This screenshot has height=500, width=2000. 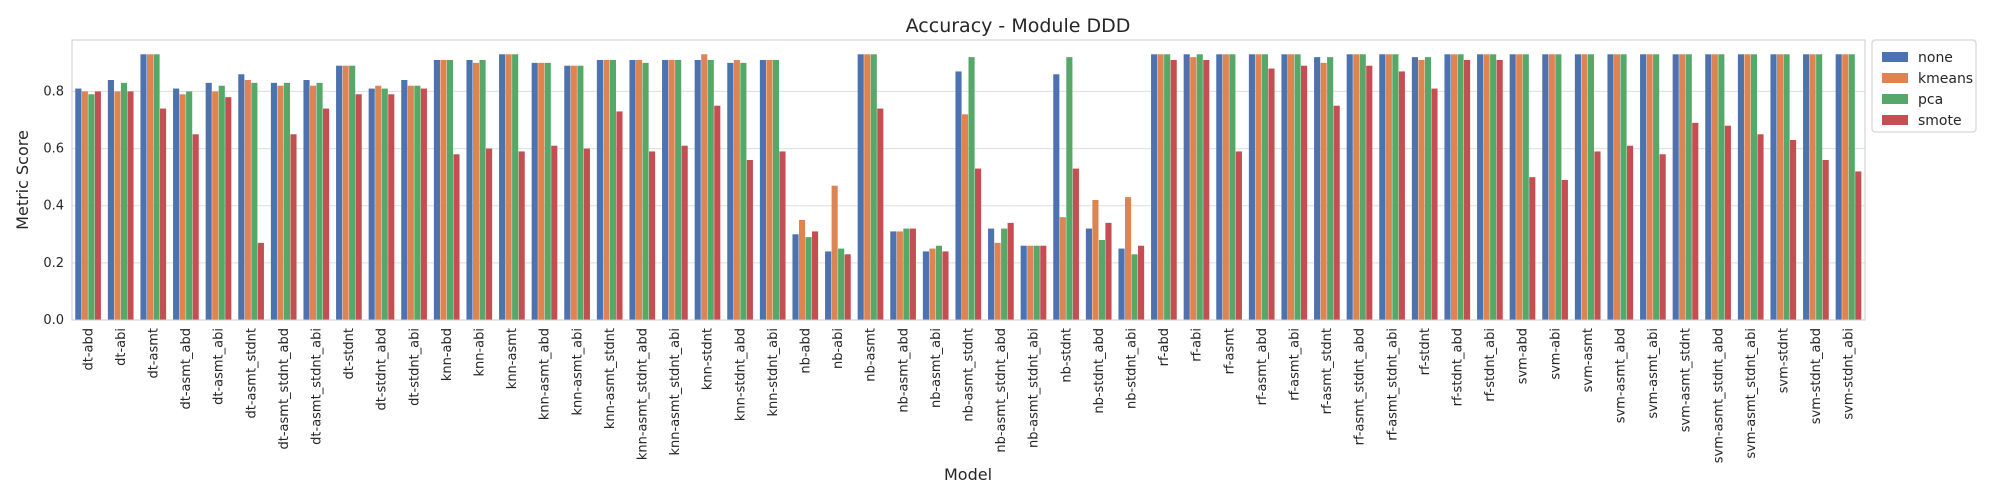 I want to click on x-tick-label: dt-asmt_stdnt, so click(x=251, y=373).